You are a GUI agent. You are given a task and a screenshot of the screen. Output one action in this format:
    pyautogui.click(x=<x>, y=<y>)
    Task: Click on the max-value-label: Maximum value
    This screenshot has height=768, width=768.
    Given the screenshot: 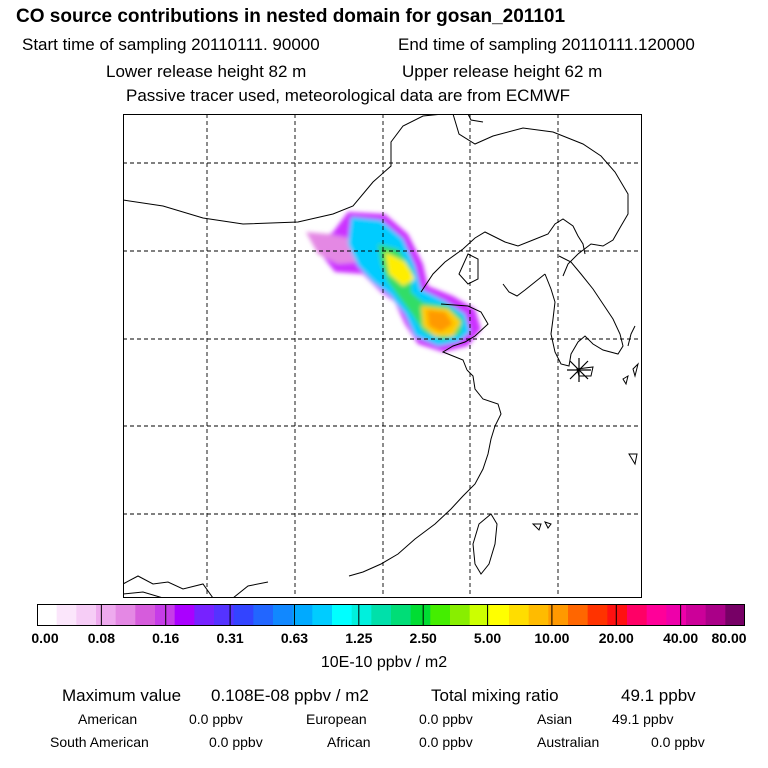 What is the action you would take?
    pyautogui.click(x=122, y=695)
    